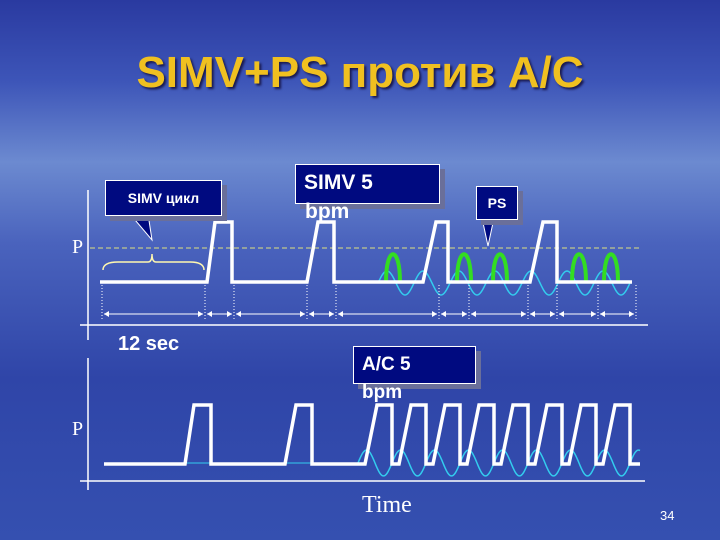  I want to click on cycle-pointer, so click(140, 227).